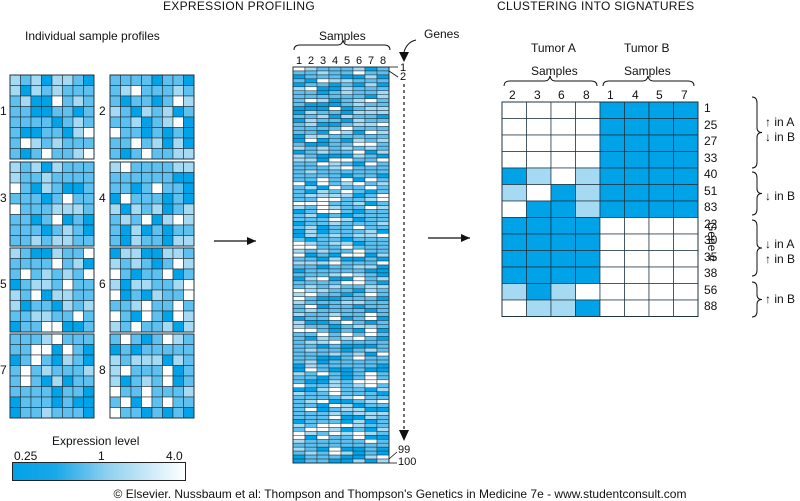 This screenshot has height=501, width=800. I want to click on bracket-up-b, so click(757, 299).